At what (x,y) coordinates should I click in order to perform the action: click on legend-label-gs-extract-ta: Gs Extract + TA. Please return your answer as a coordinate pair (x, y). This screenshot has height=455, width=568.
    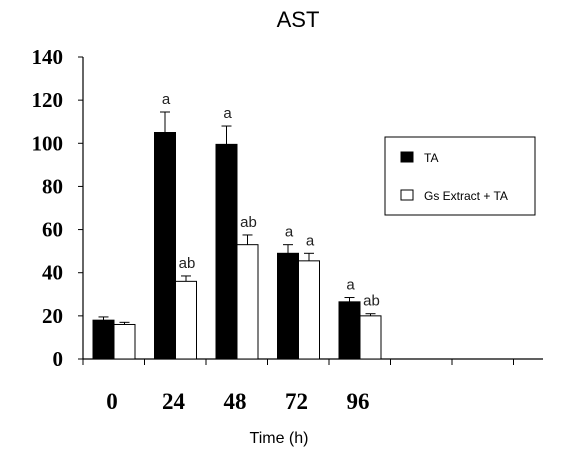
    Looking at the image, I should click on (466, 196).